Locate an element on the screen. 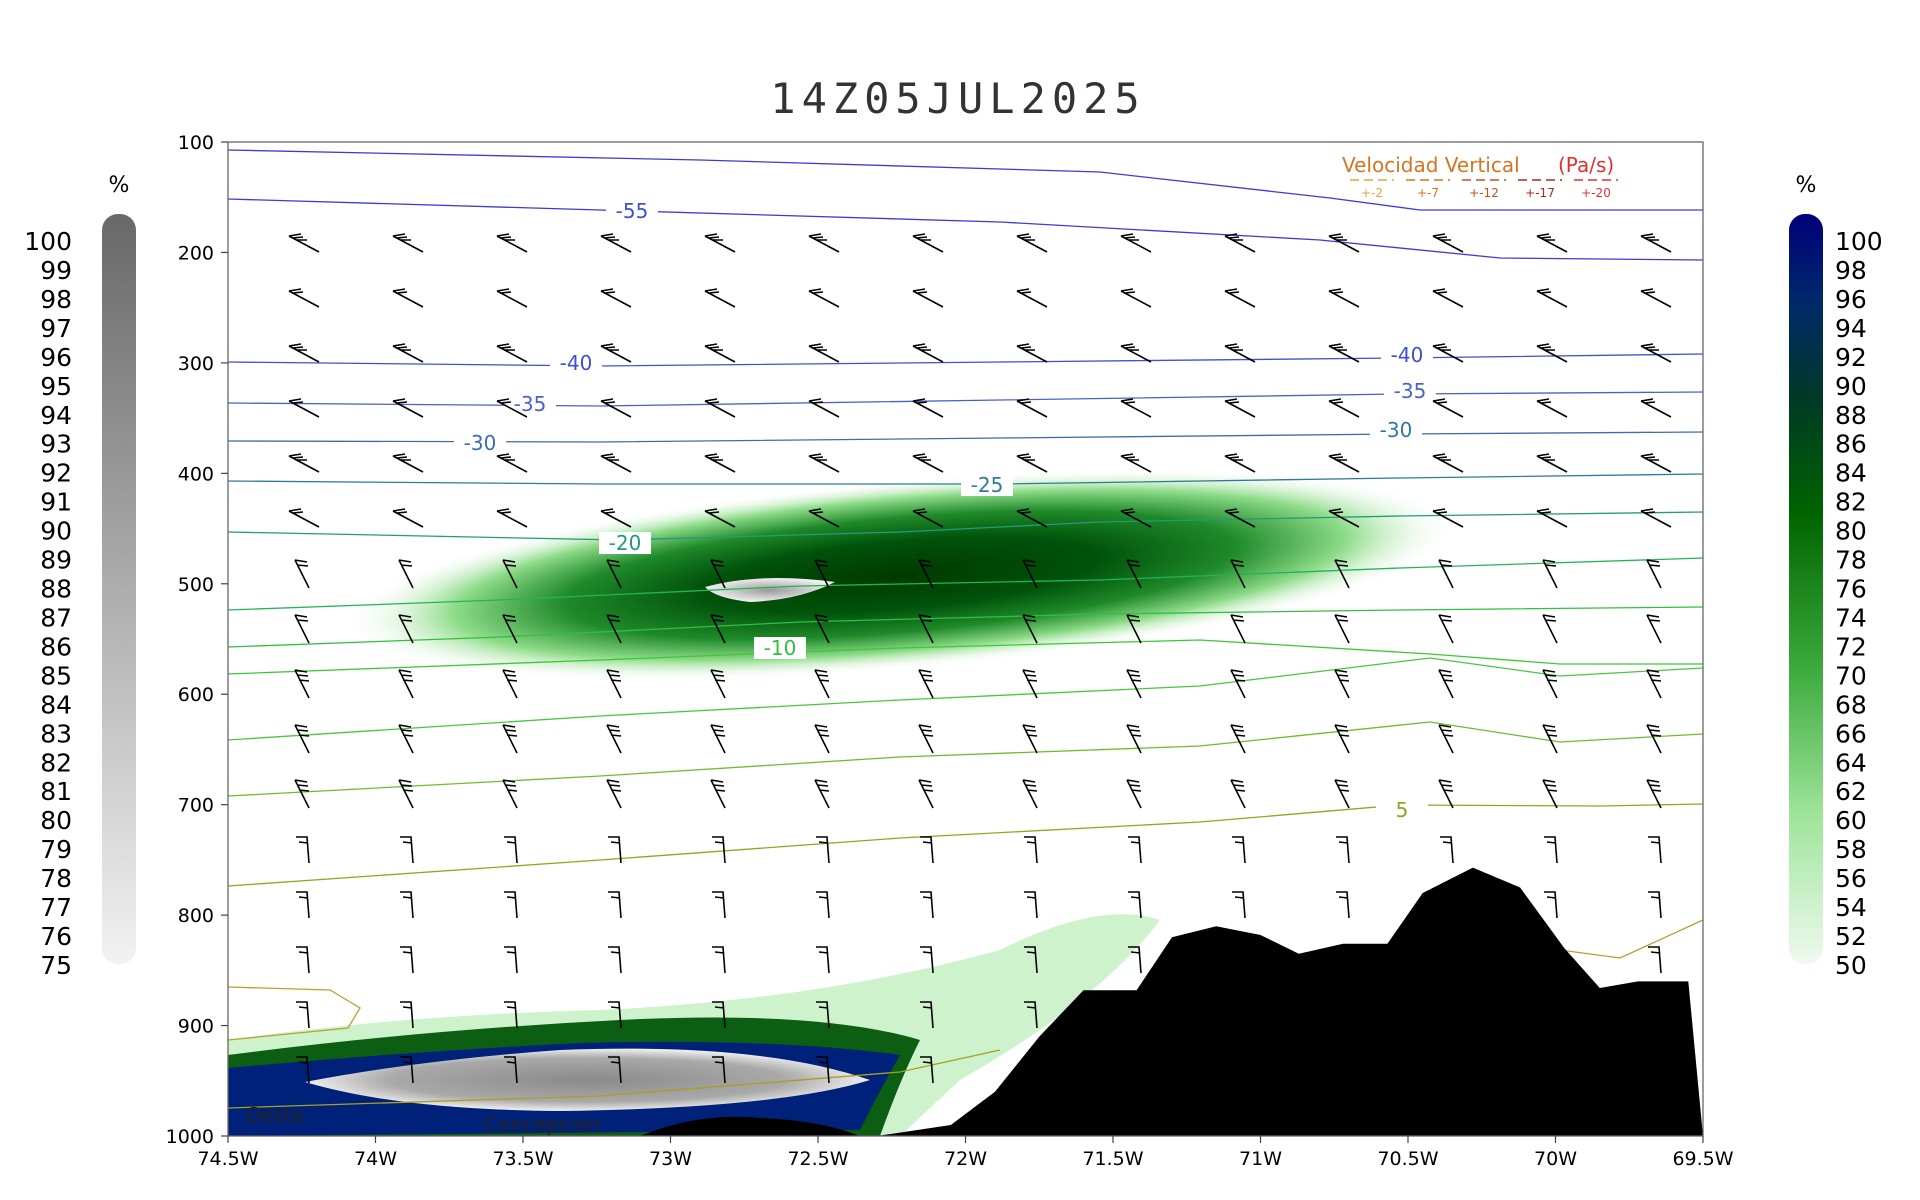  colorbar-label: 62 is located at coordinates (1851, 791).